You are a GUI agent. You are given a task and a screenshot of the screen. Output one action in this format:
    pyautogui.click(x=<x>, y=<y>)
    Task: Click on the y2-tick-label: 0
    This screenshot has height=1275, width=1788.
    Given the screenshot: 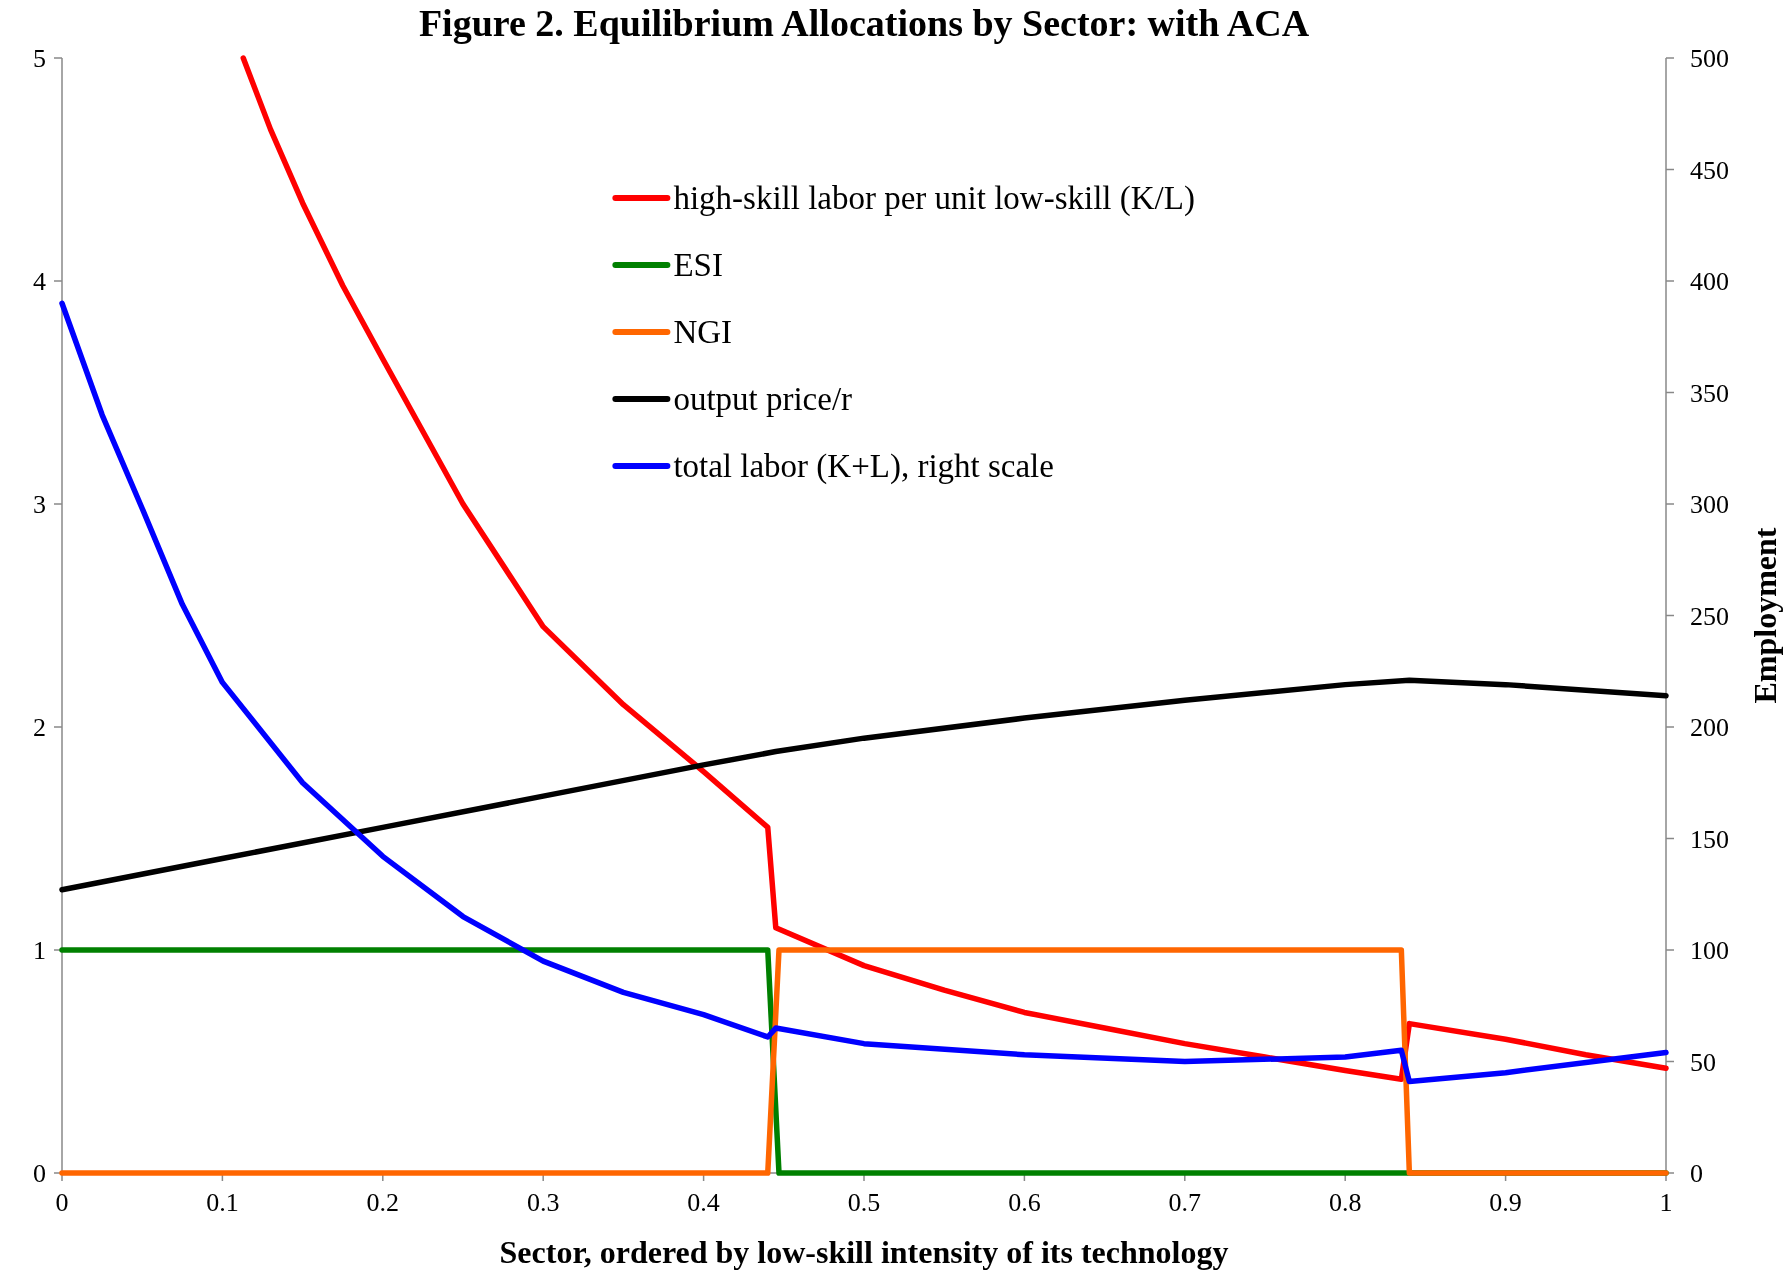 What is the action you would take?
    pyautogui.click(x=1696, y=1173)
    